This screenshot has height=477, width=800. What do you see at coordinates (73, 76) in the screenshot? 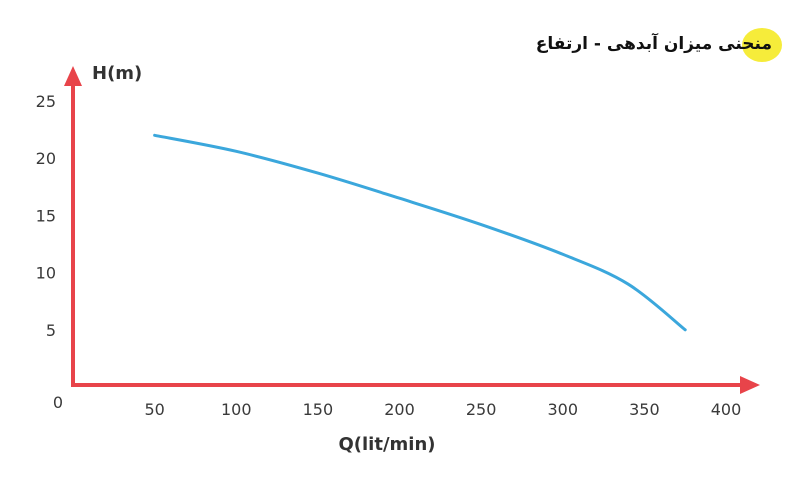
I see `y-axis-arrow` at bounding box center [73, 76].